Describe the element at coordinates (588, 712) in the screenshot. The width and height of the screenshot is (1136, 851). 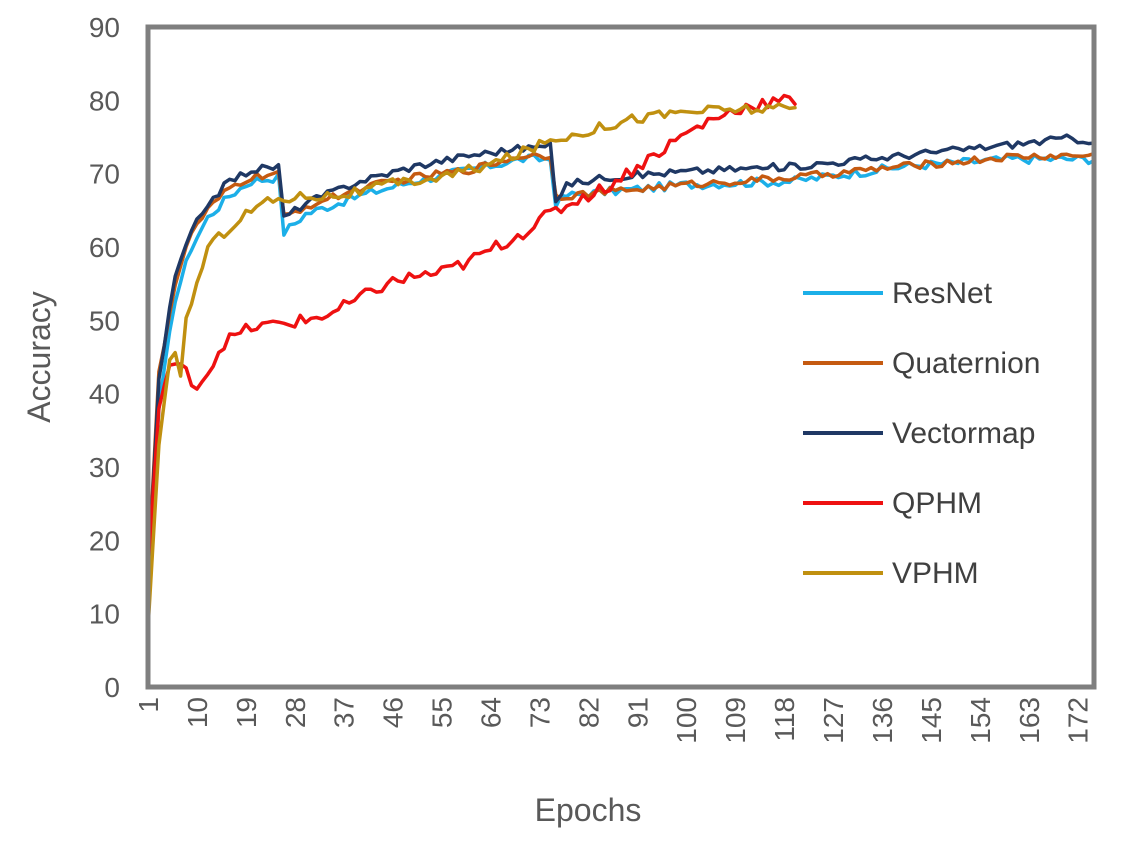
I see `x-tick-label-82: 82` at that location.